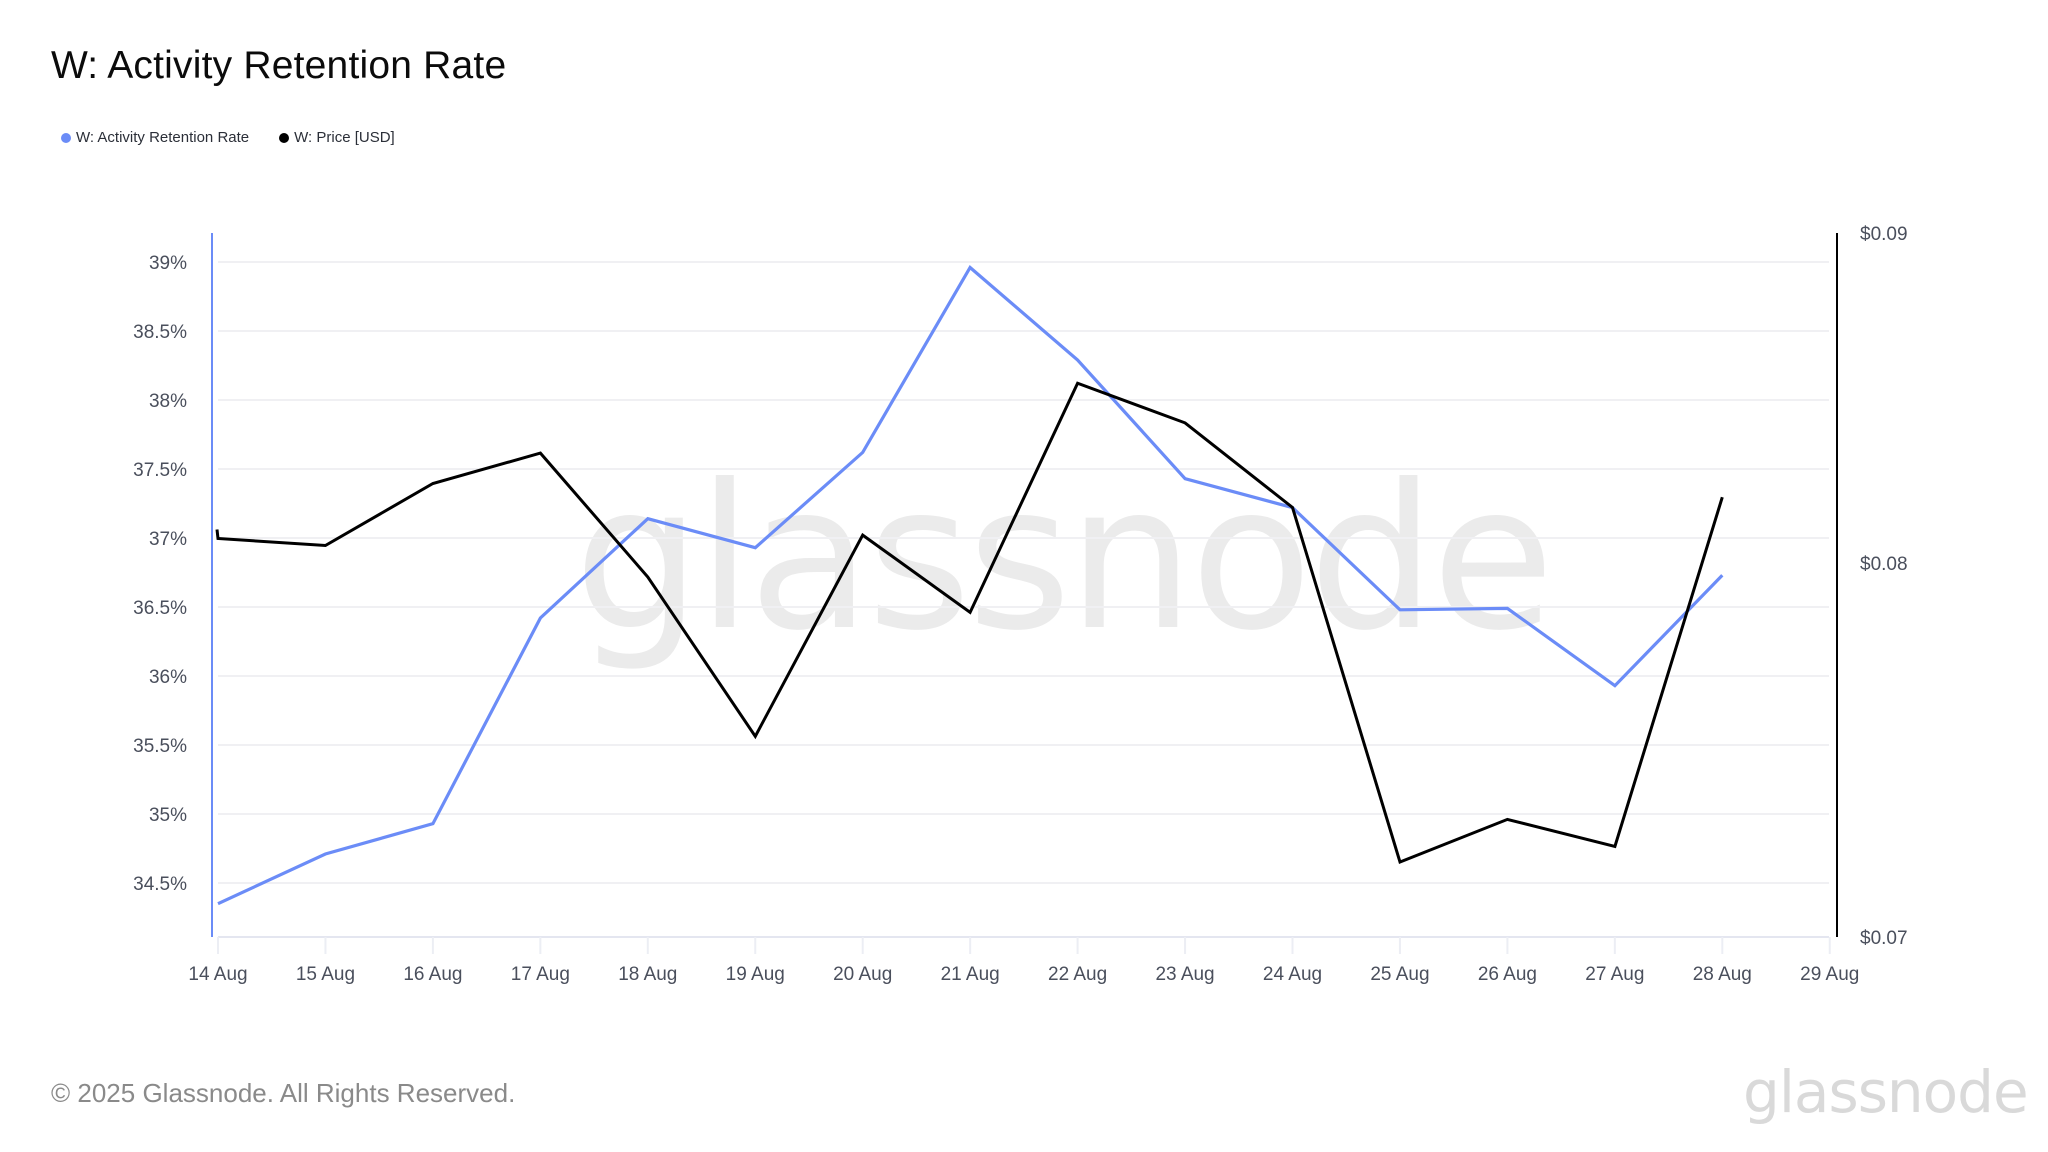  Describe the element at coordinates (1884, 938) in the screenshot. I see `right-axis-tick-label: $0.07` at that location.